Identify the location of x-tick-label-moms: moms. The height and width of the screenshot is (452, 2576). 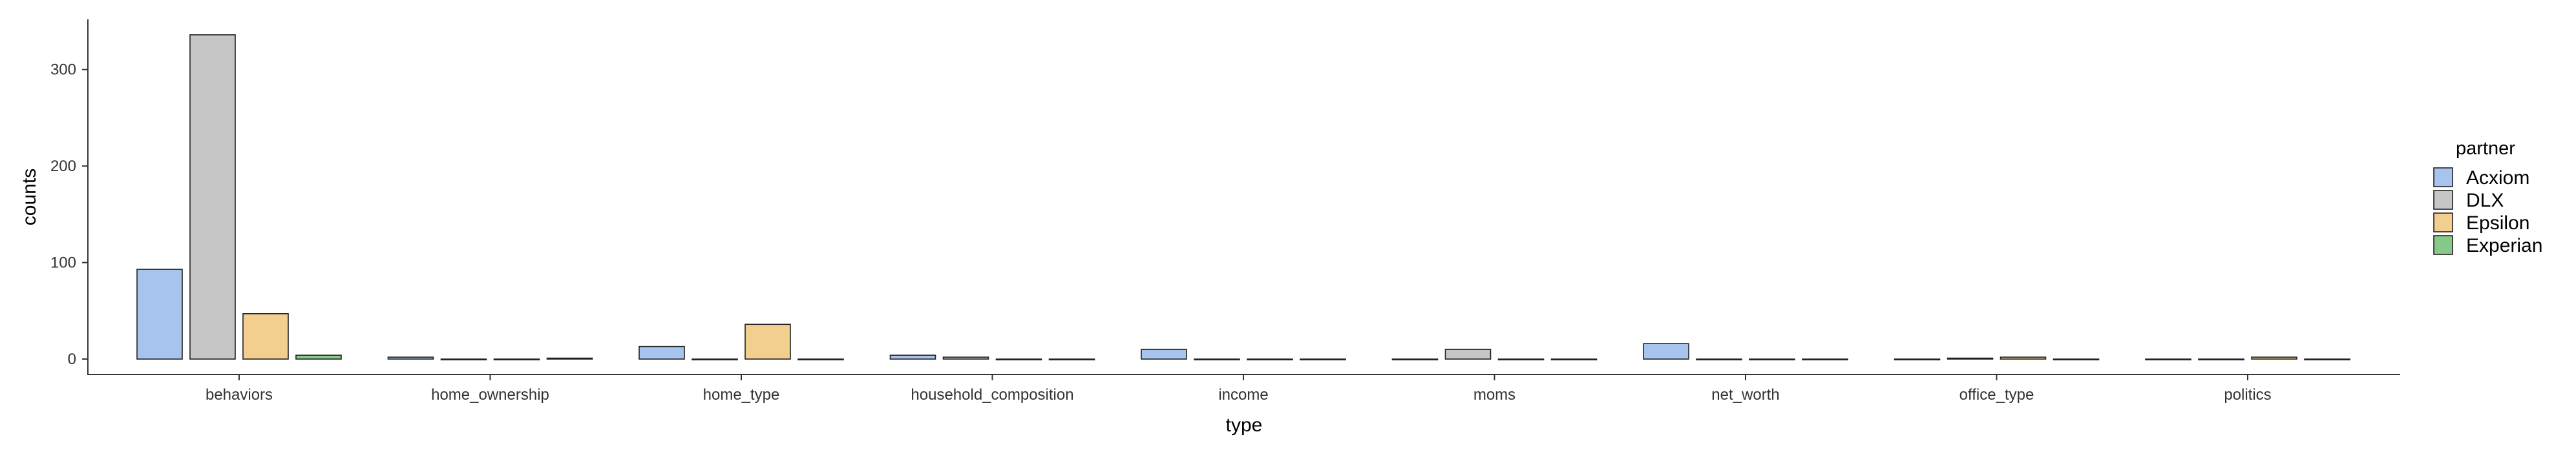
(1494, 395).